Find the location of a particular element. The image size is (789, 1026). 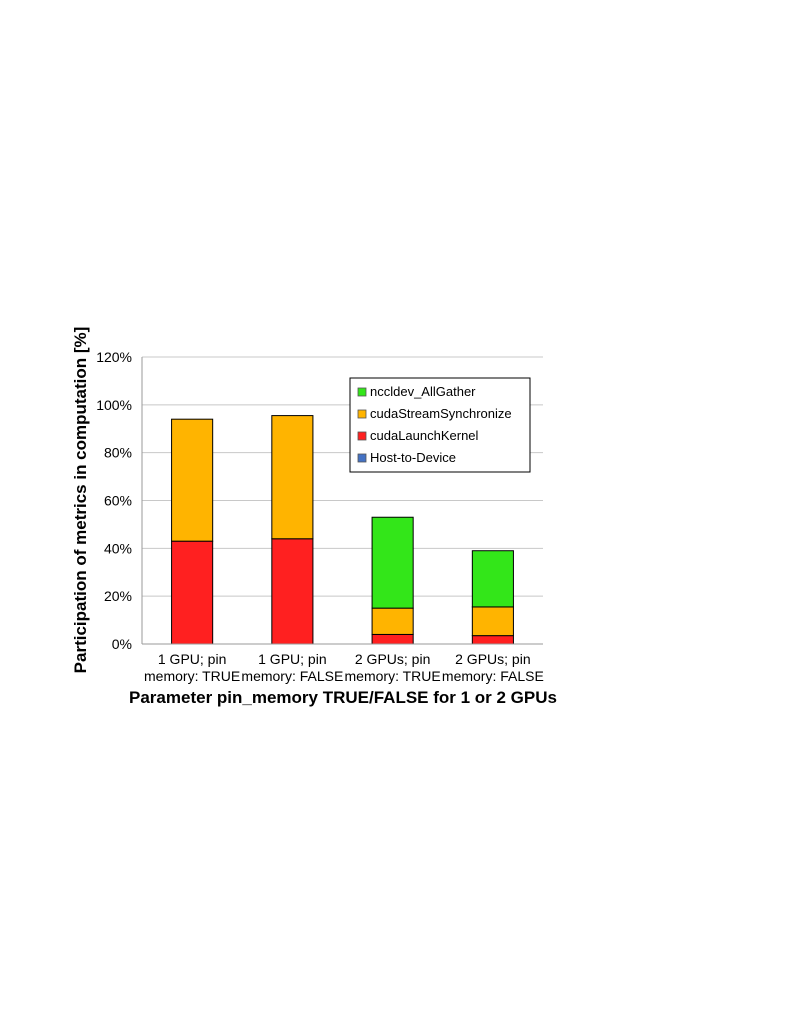

legend-label: cudaLaunchKernel is located at coordinates (424, 435).